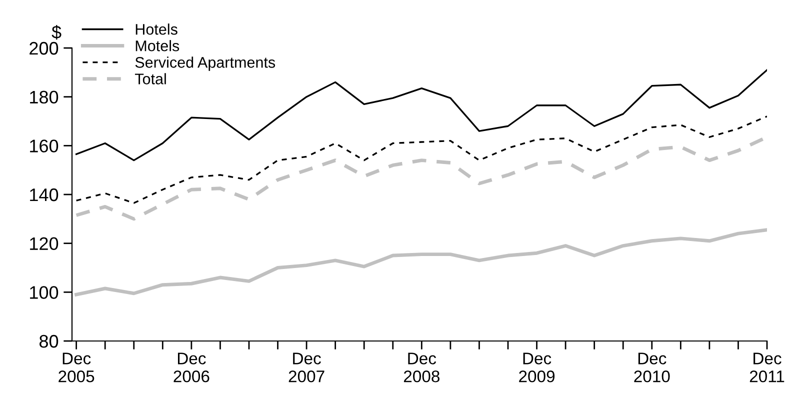 The width and height of the screenshot is (791, 411). What do you see at coordinates (150, 78) in the screenshot?
I see `legend-label: Total` at bounding box center [150, 78].